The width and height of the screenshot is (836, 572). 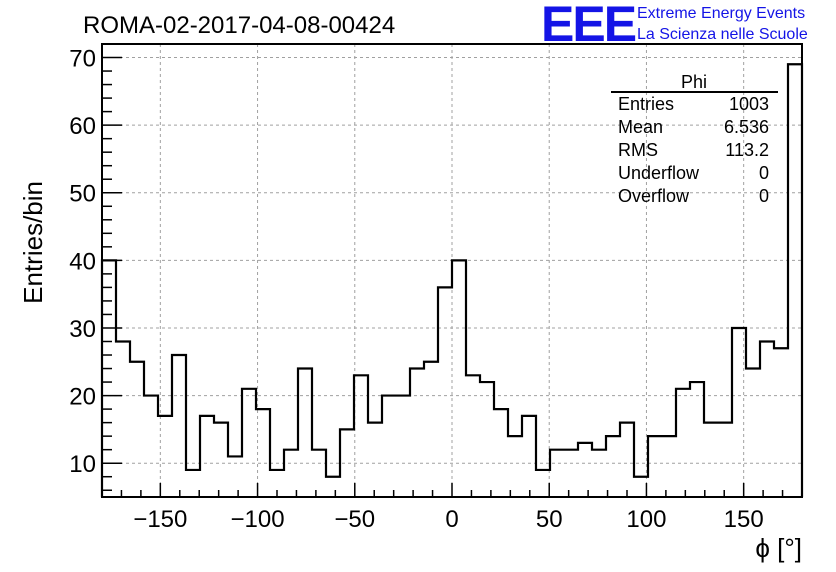 I want to click on chart-title: ROMA-02-2017-04-08-00424, so click(x=239, y=25).